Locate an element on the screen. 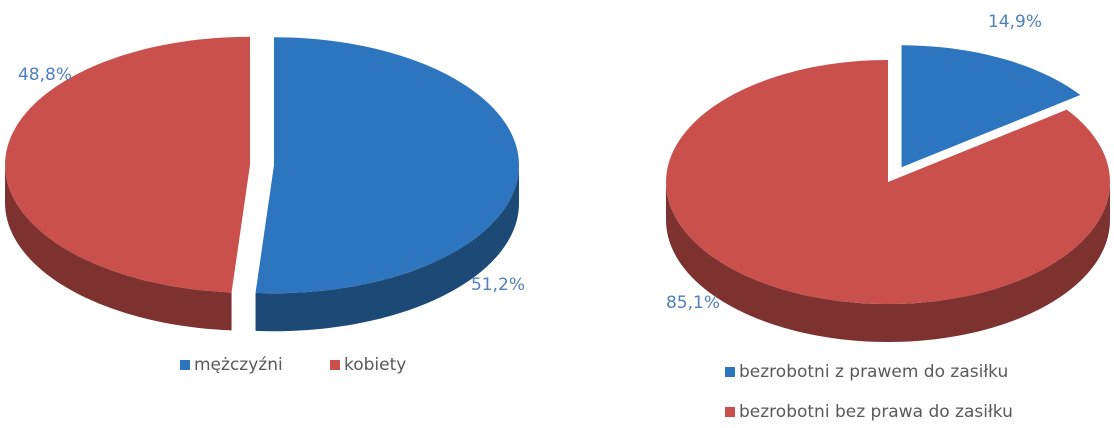 This screenshot has width=1114, height=428. legend-label: bezrobotni bez prawa do zasiłku is located at coordinates (876, 412).